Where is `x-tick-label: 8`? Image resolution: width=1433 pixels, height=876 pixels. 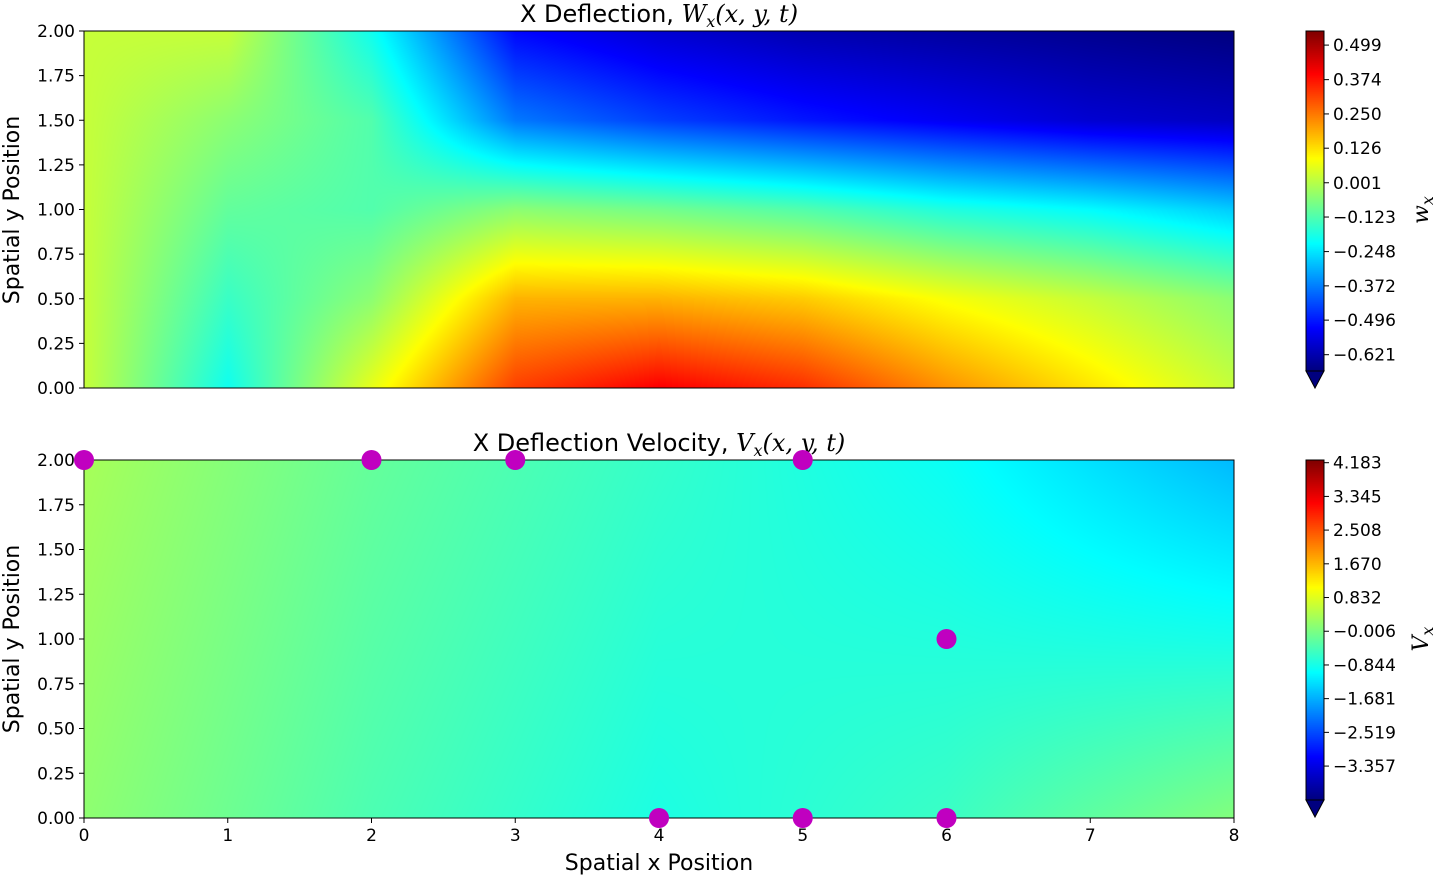 x-tick-label: 8 is located at coordinates (1234, 836).